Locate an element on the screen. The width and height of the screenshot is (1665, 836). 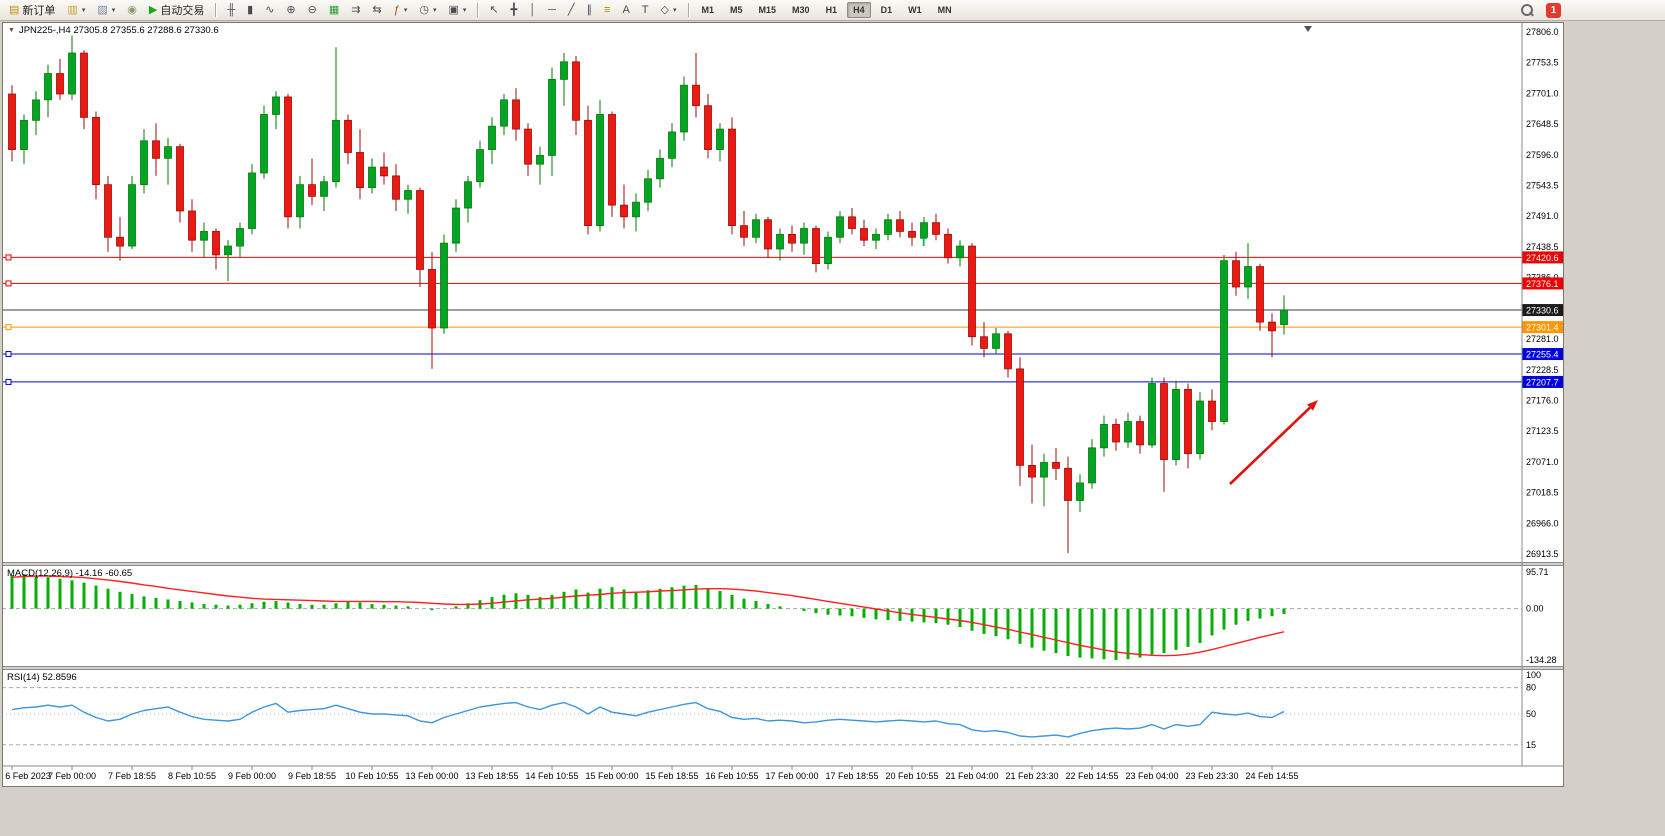
time-label: 13 Feb 00:00 is located at coordinates (431, 776).